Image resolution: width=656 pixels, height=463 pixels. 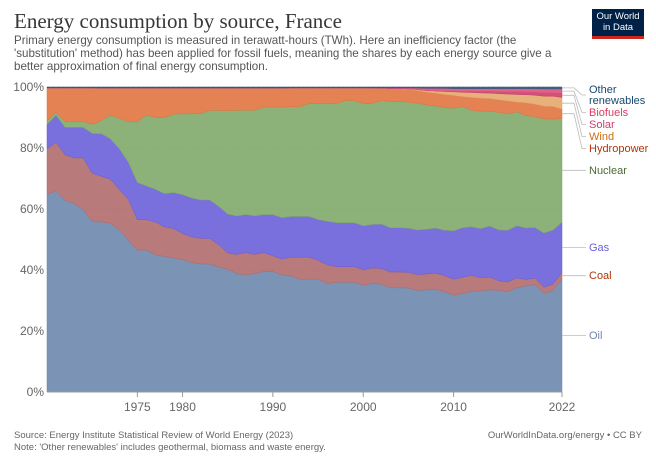 I want to click on logo-line-1: Our World, so click(x=618, y=16).